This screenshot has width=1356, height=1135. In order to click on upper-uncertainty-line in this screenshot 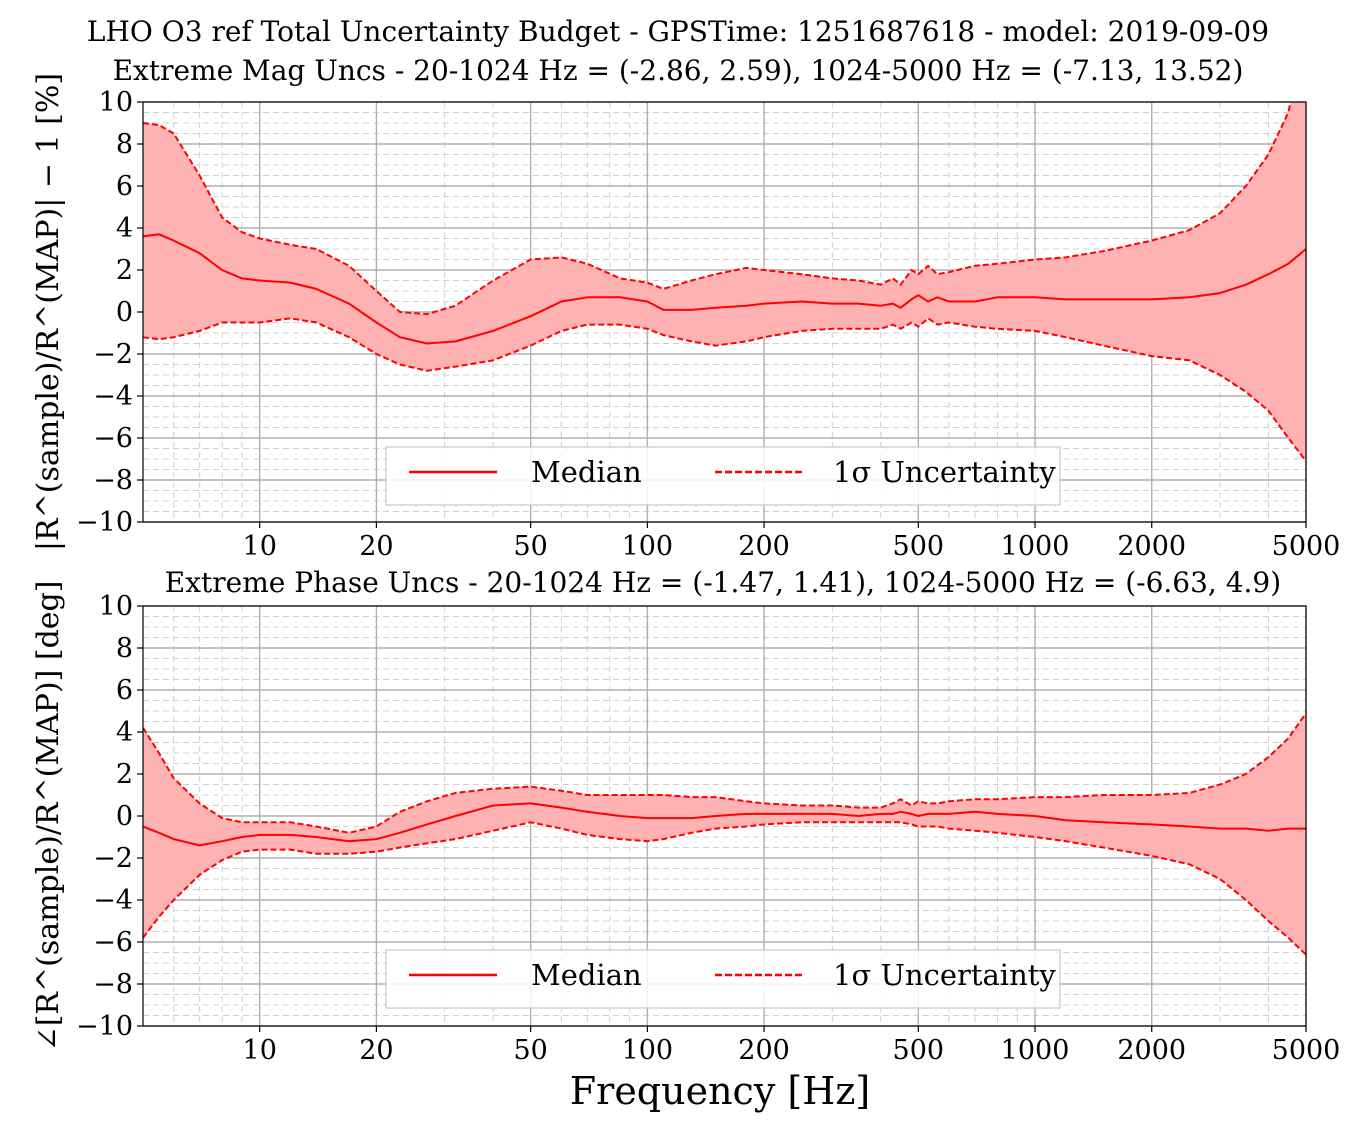, I will do `click(724, 773)`.